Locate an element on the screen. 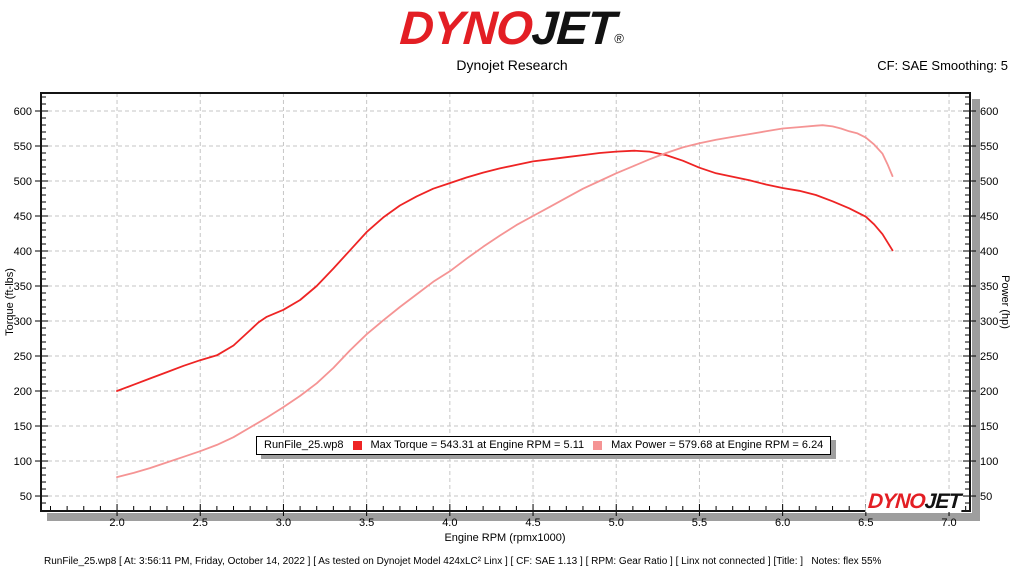  left-tick-label: 600 is located at coordinates (23, 112).